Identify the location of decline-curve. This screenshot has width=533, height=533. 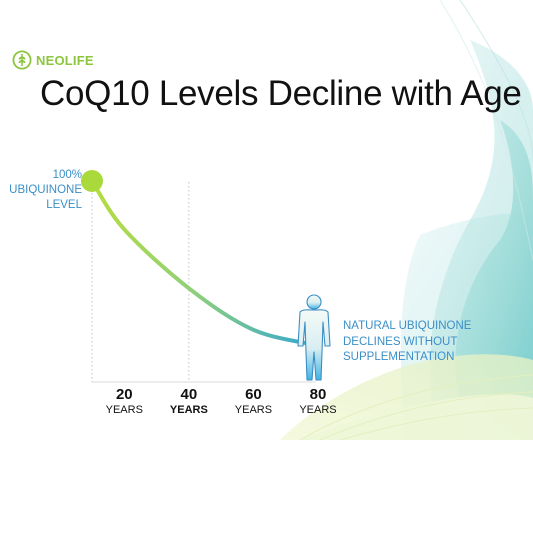
(205, 263).